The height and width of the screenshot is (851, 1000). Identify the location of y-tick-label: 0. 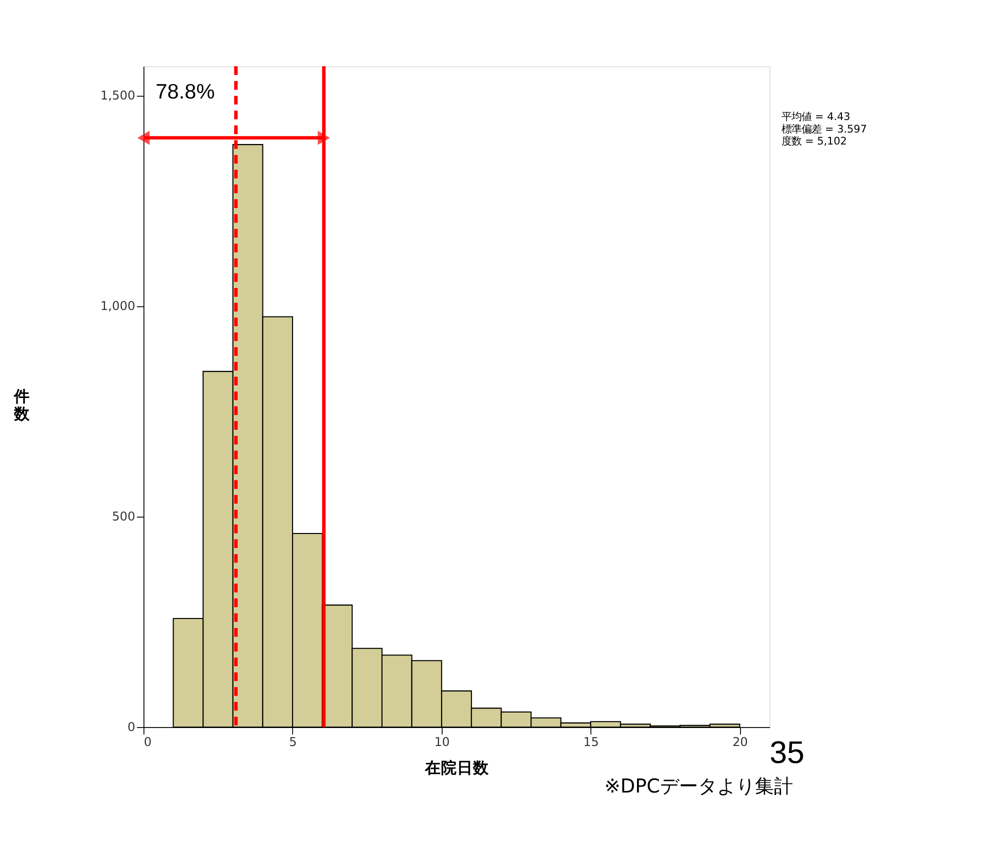
(131, 727).